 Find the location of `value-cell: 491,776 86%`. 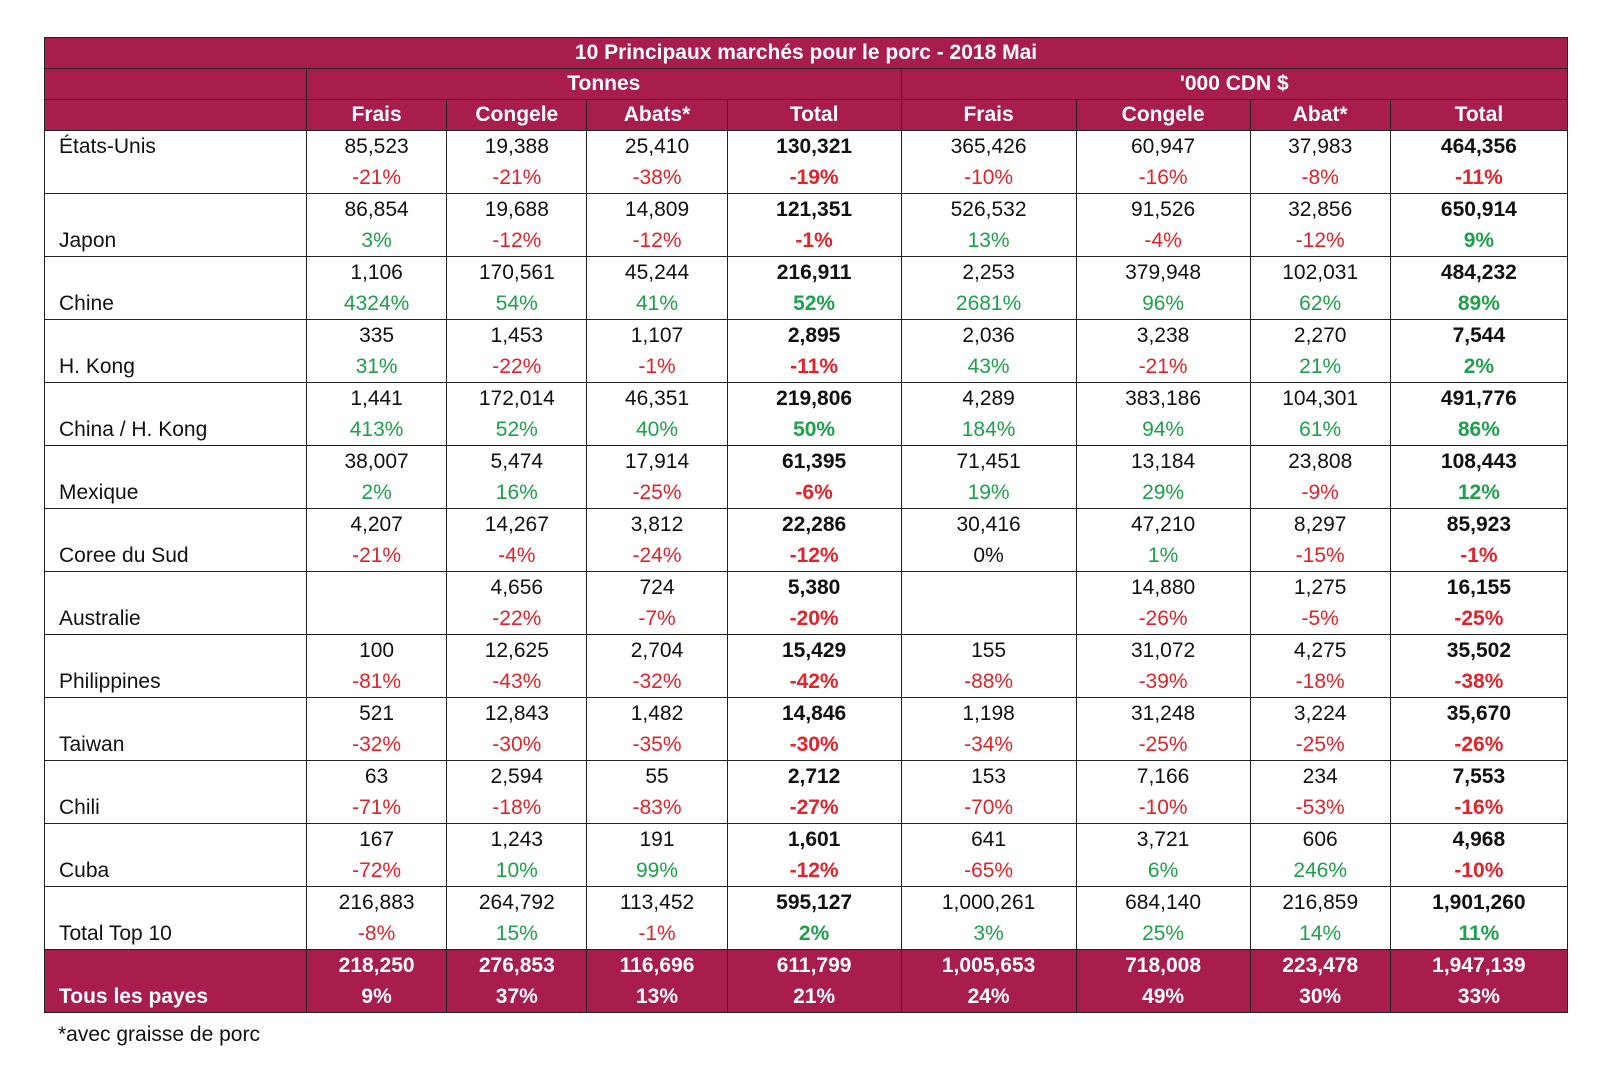

value-cell: 491,776 86% is located at coordinates (1479, 414).